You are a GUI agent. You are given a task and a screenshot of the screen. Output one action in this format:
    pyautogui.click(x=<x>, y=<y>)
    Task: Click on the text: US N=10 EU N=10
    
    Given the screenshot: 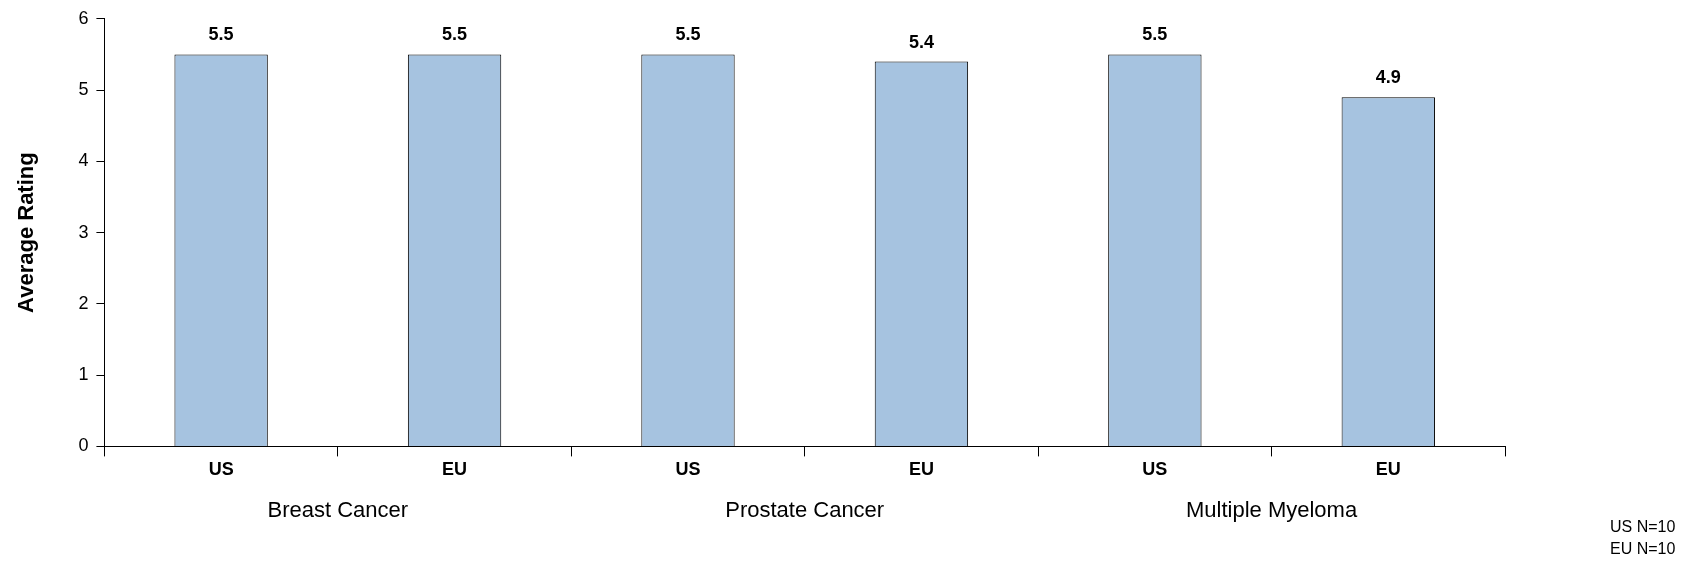 What is the action you would take?
    pyautogui.click(x=1643, y=538)
    